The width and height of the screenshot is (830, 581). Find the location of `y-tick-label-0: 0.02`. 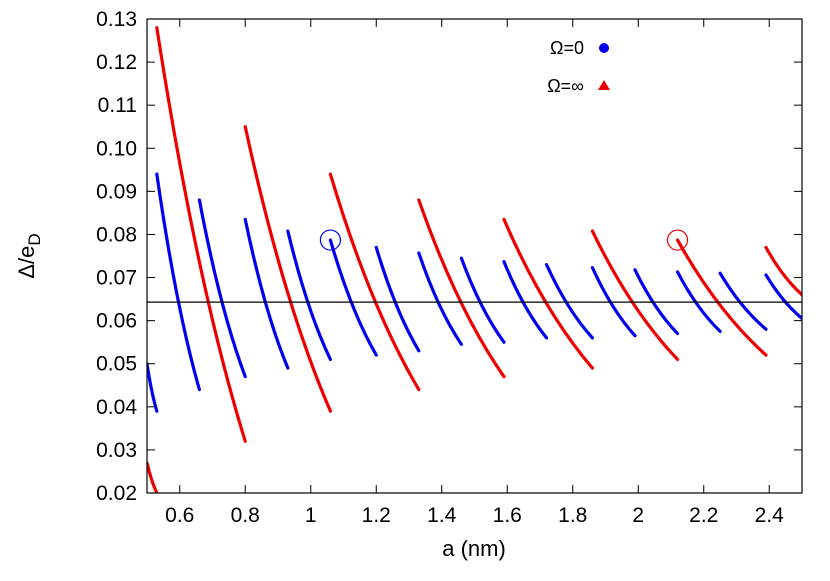

y-tick-label-0: 0.02 is located at coordinates (116, 493).